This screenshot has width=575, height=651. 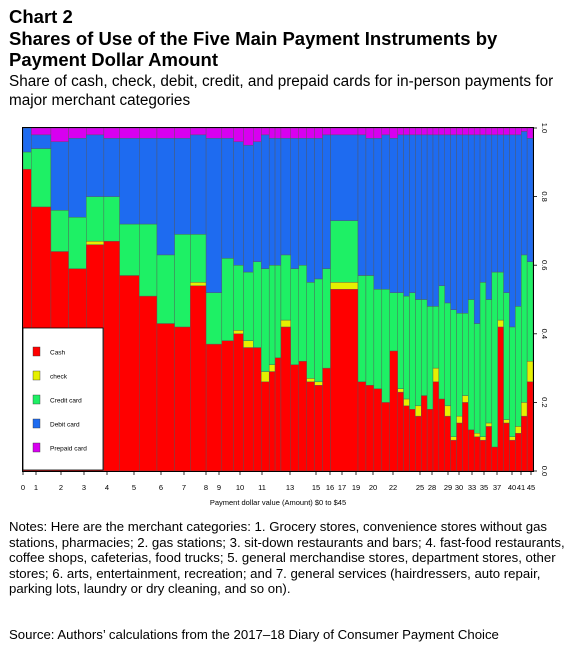 I want to click on x-tick-label: 3, so click(x=84, y=487).